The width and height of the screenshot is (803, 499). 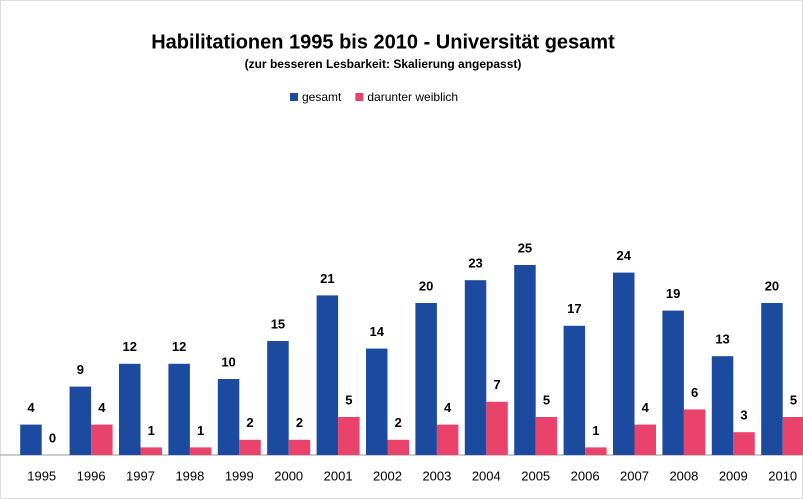 I want to click on x-tick-label: 1995, so click(x=41, y=475).